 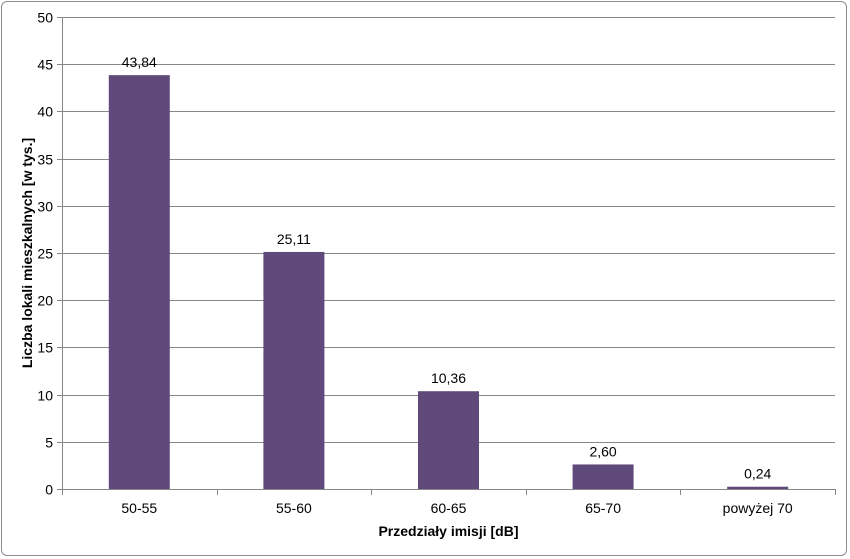 I want to click on y-tick-label: 35, so click(x=45, y=160).